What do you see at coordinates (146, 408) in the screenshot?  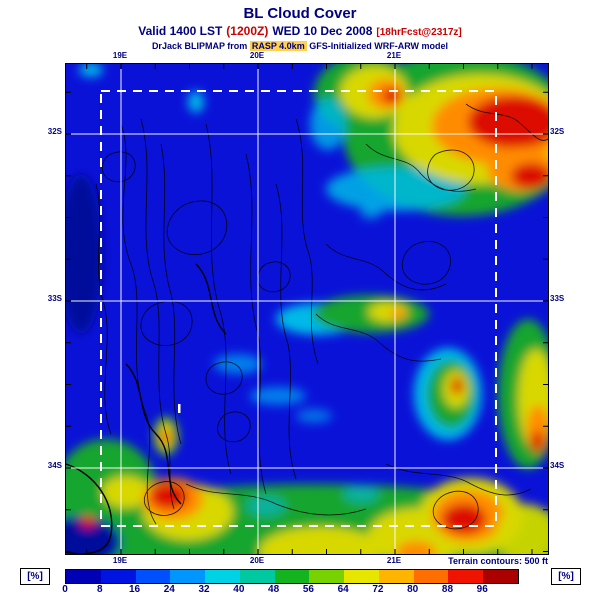 I see `terrain-contours-bold` at bounding box center [146, 408].